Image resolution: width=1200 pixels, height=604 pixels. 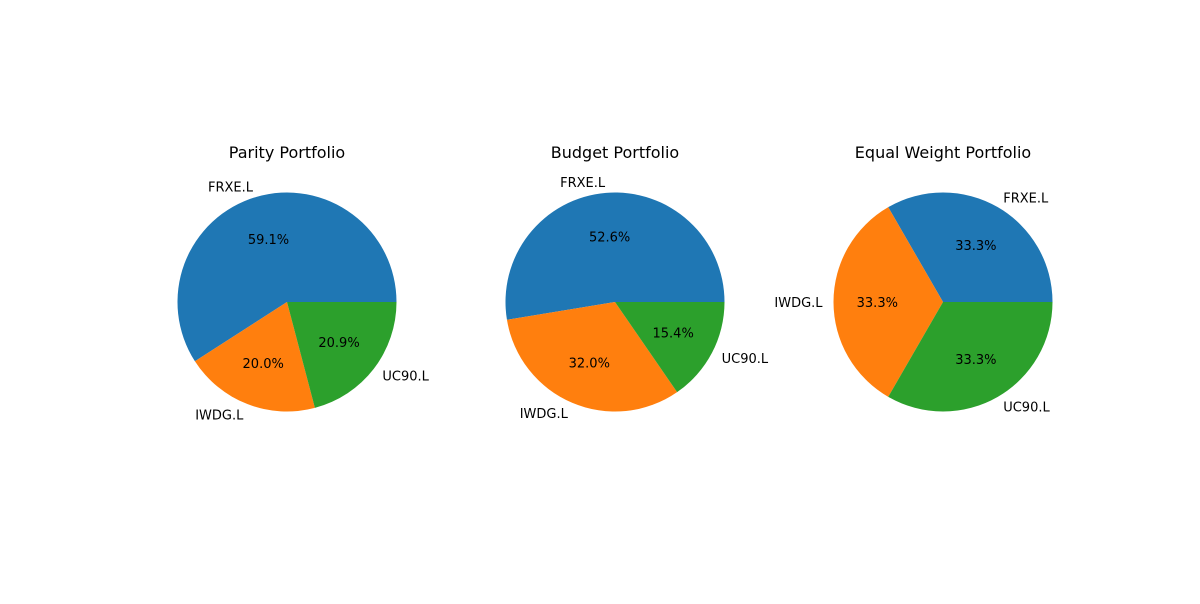 What do you see at coordinates (943, 152) in the screenshot?
I see `chart-title: Equal Weight Portfolio` at bounding box center [943, 152].